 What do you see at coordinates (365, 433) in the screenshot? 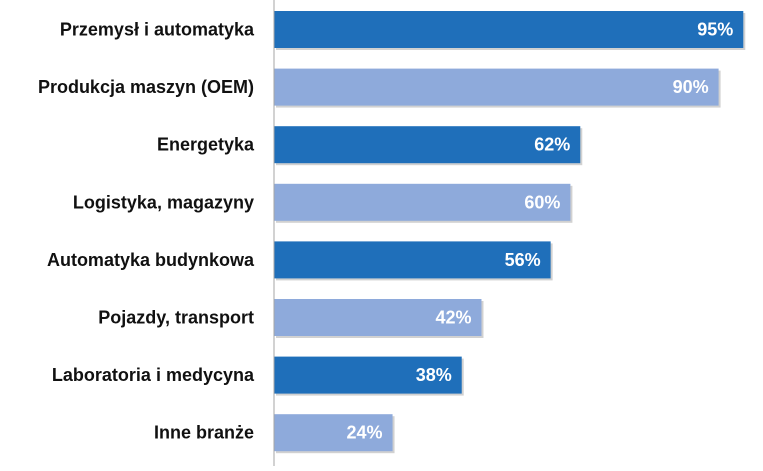
I see `value-label: 24%` at bounding box center [365, 433].